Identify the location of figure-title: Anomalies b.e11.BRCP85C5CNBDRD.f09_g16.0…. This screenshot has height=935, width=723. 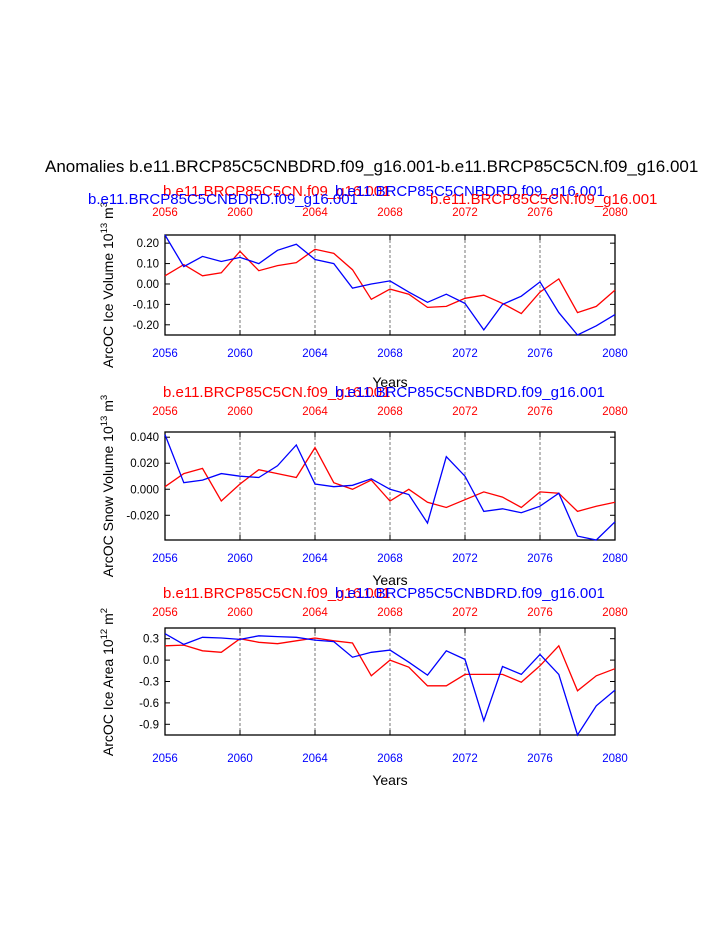
(371, 166).